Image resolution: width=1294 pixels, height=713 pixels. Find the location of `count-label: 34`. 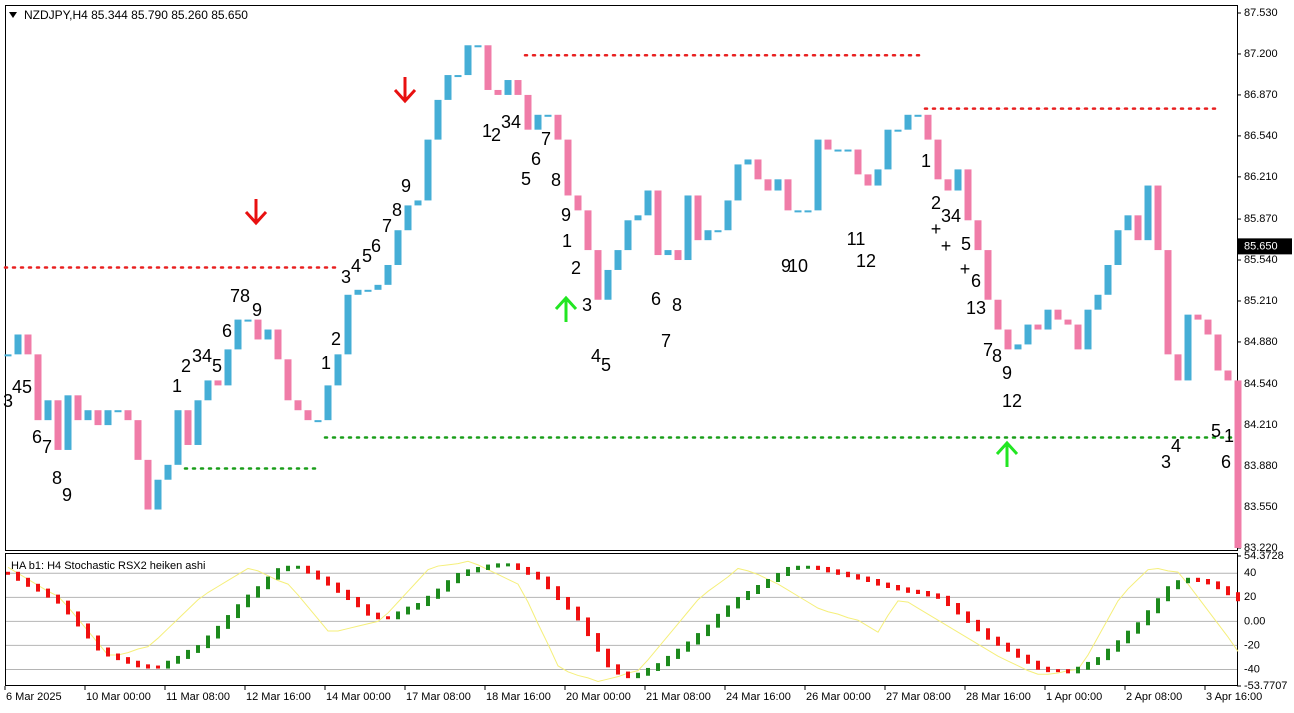

count-label: 34 is located at coordinates (202, 356).